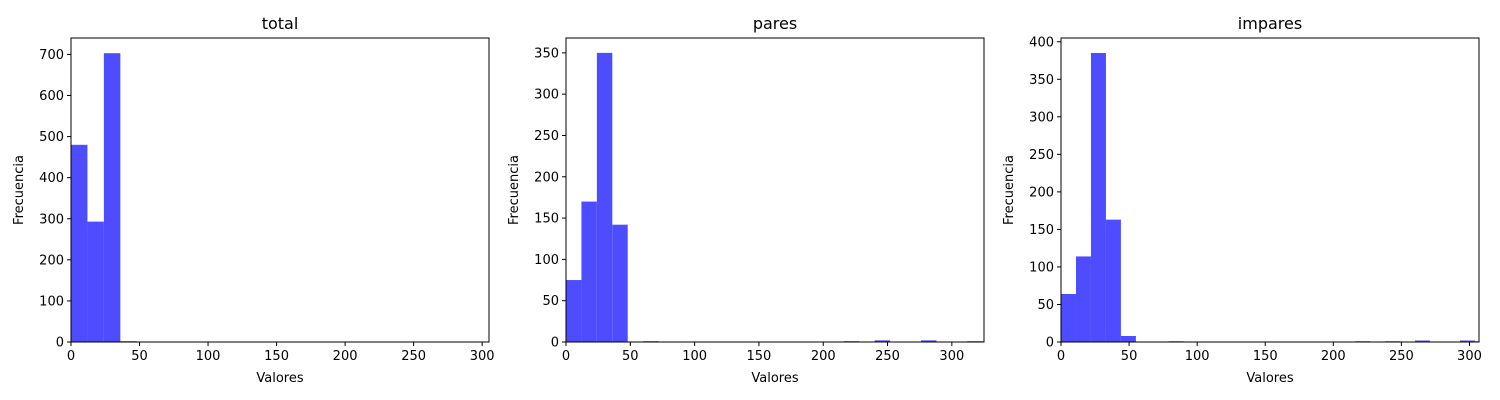  Describe the element at coordinates (1270, 23) in the screenshot. I see `chart-title: impares` at that location.